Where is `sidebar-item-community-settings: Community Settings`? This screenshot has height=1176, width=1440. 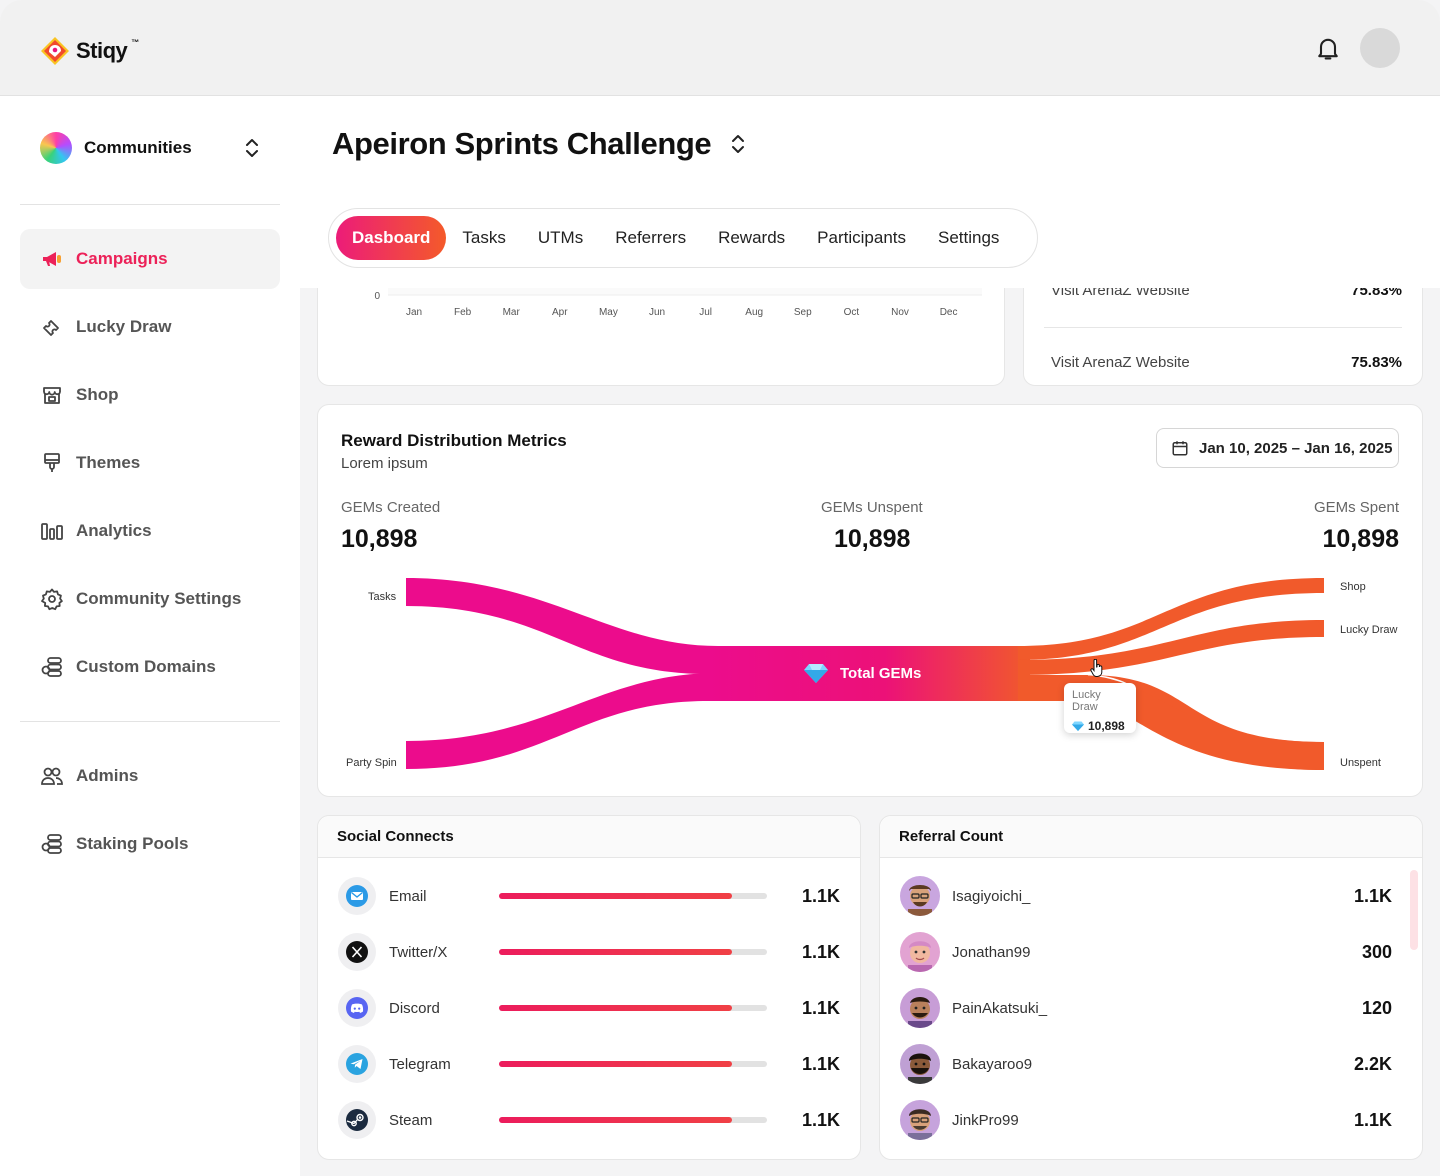 sidebar-item-community-settings: Community Settings is located at coordinates (150, 599).